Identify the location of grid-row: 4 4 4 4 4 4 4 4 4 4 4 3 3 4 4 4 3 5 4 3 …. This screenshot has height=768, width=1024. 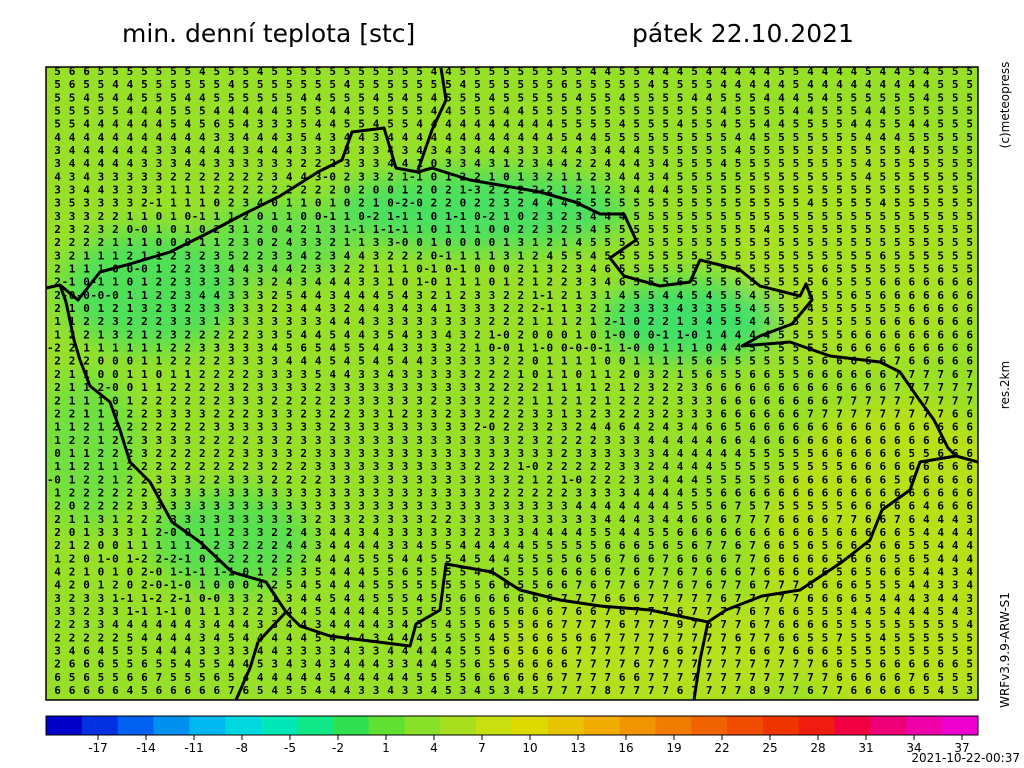
(510, 137).